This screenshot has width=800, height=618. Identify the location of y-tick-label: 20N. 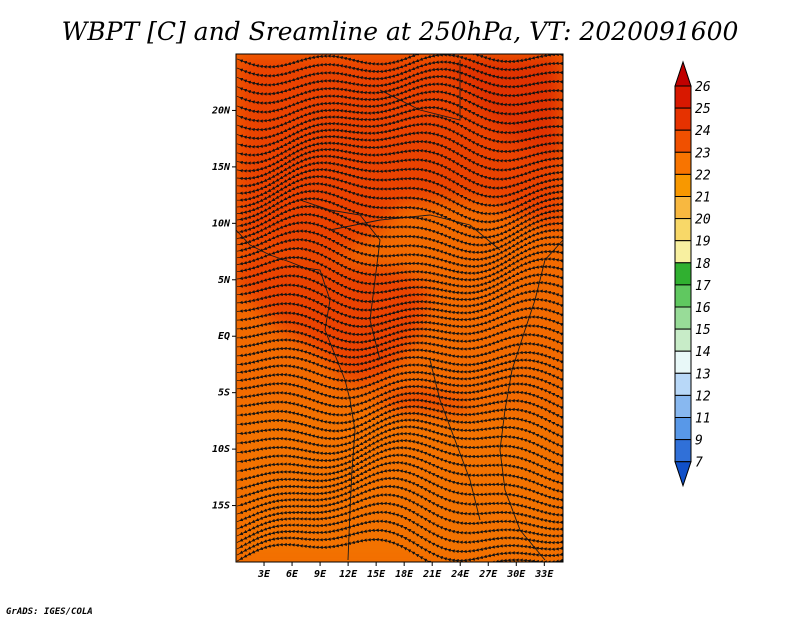
(221, 110).